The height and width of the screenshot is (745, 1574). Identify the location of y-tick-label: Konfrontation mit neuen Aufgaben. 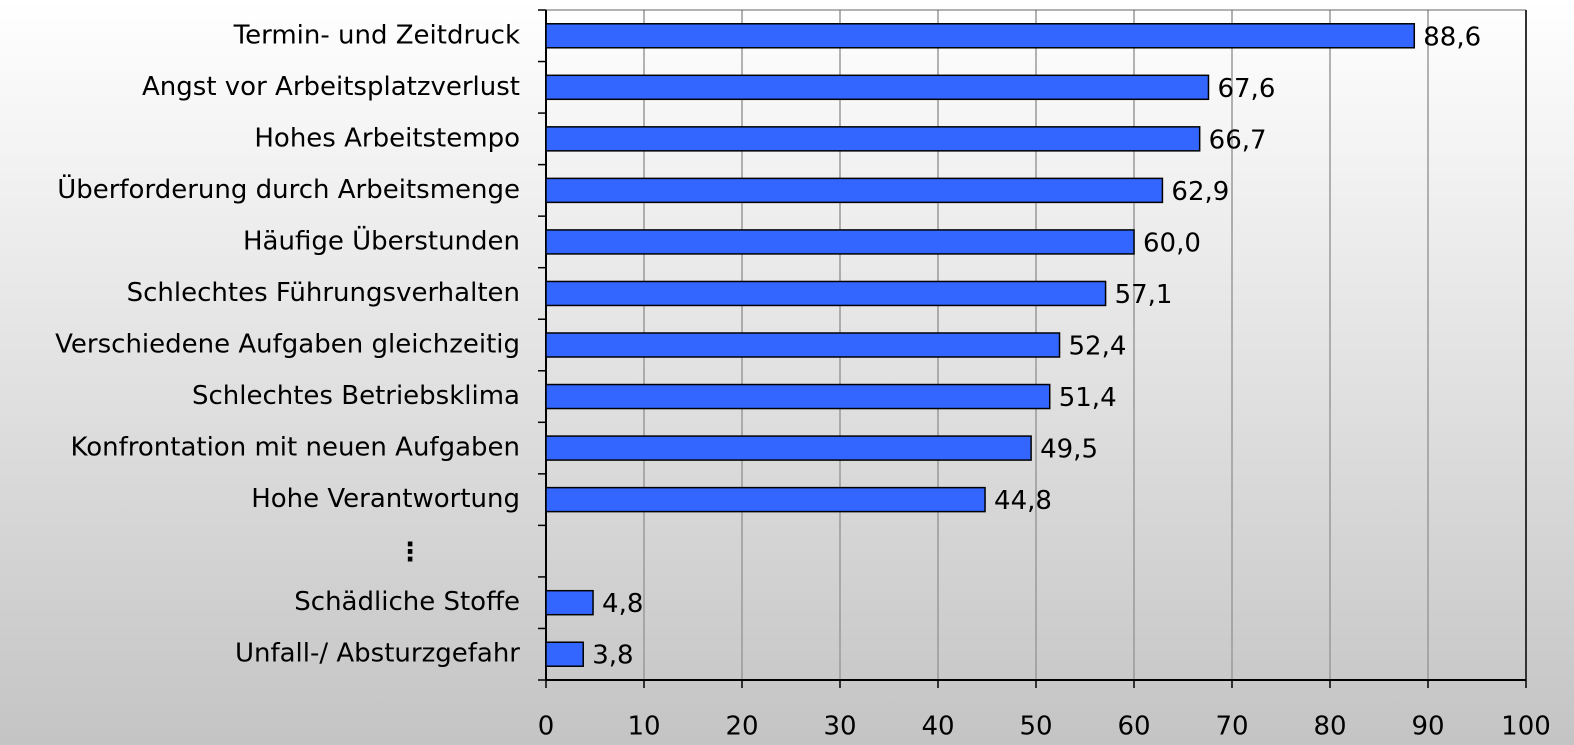
(295, 448).